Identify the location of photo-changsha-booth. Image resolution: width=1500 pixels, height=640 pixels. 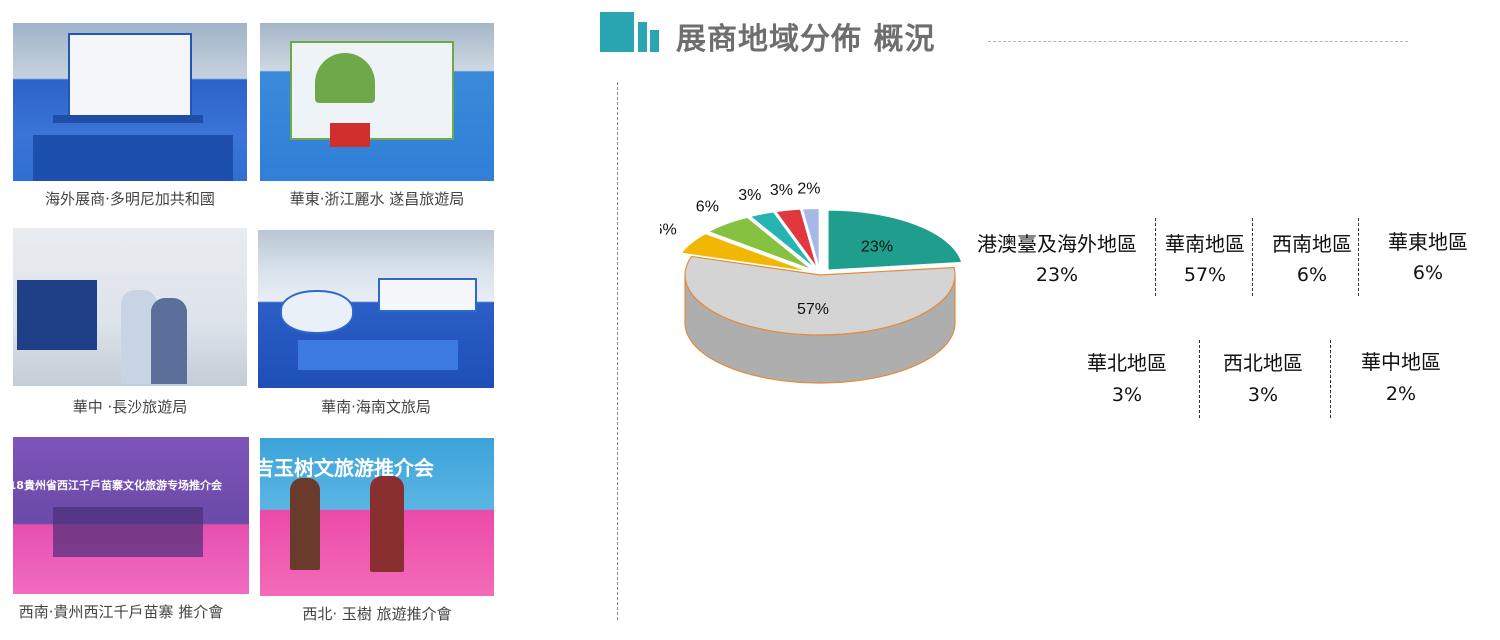
(130, 307).